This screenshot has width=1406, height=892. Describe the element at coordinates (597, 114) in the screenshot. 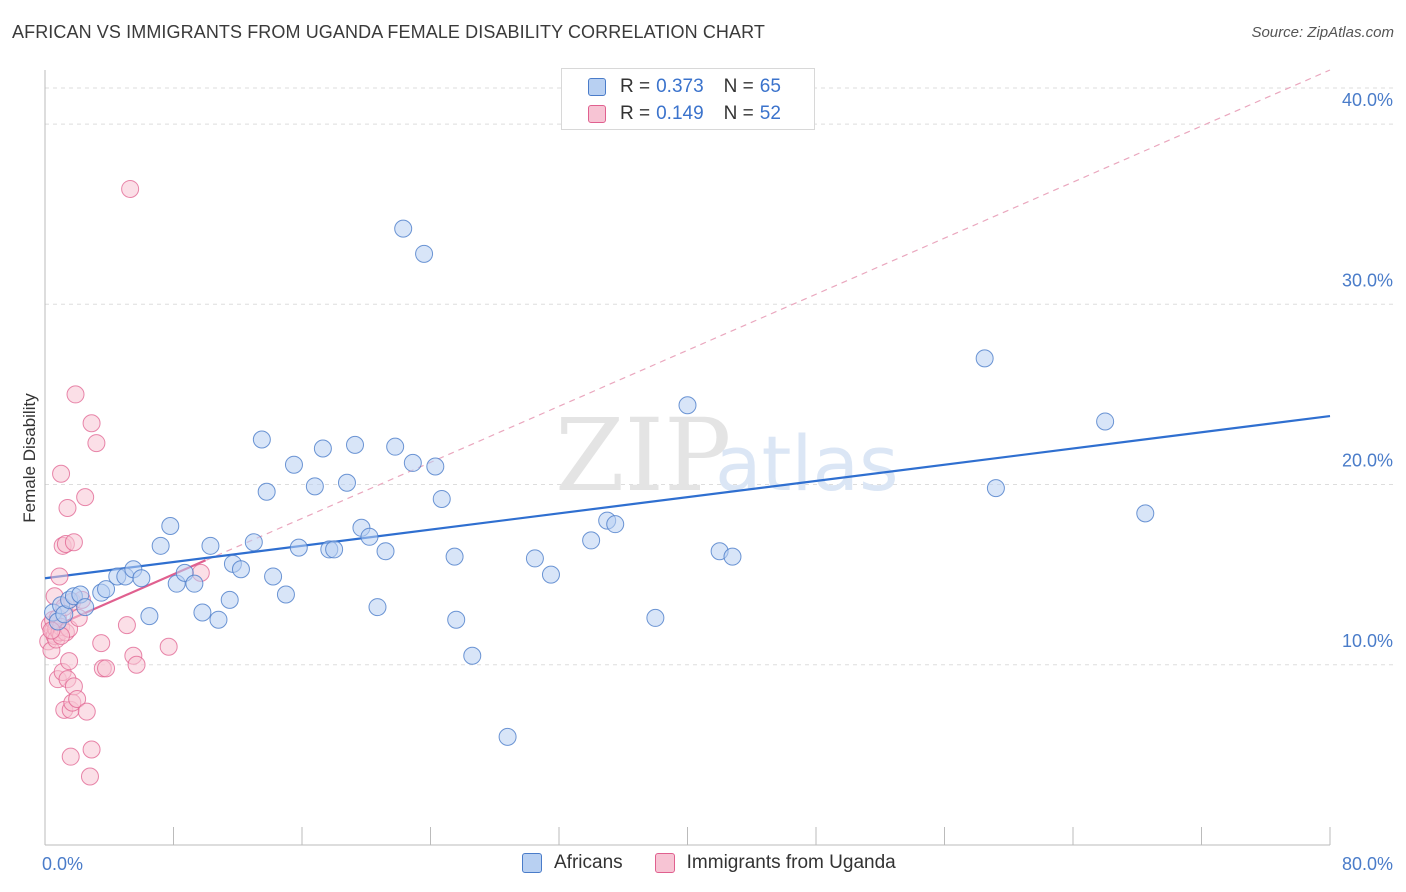

I see `legend-swatch-uganda` at that location.